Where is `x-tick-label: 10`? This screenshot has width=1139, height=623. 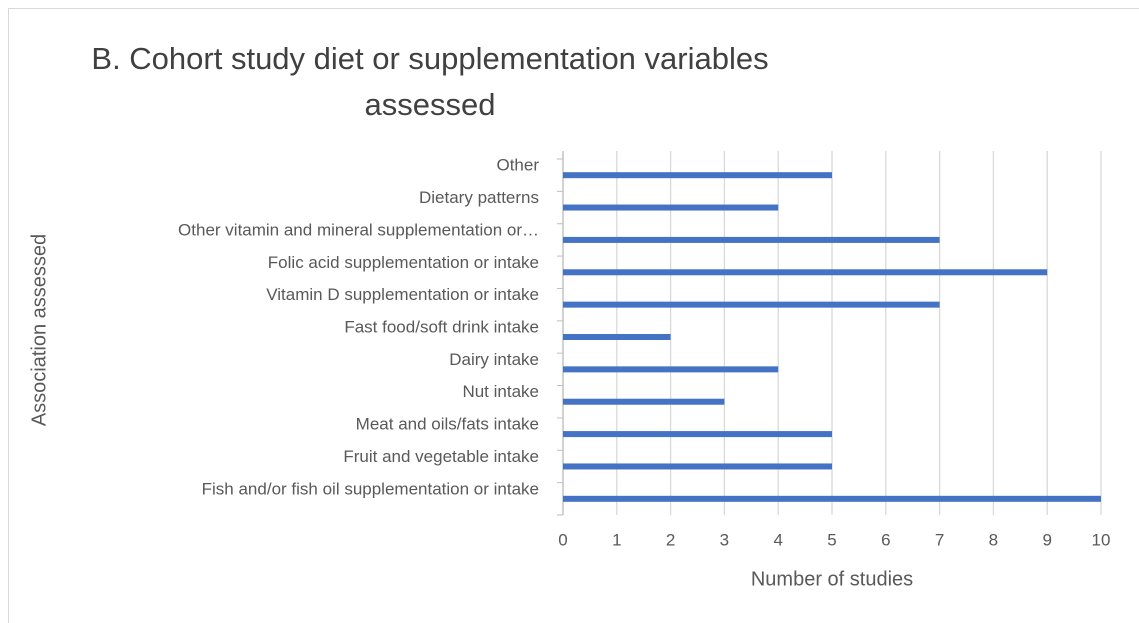
x-tick-label: 10 is located at coordinates (1101, 539).